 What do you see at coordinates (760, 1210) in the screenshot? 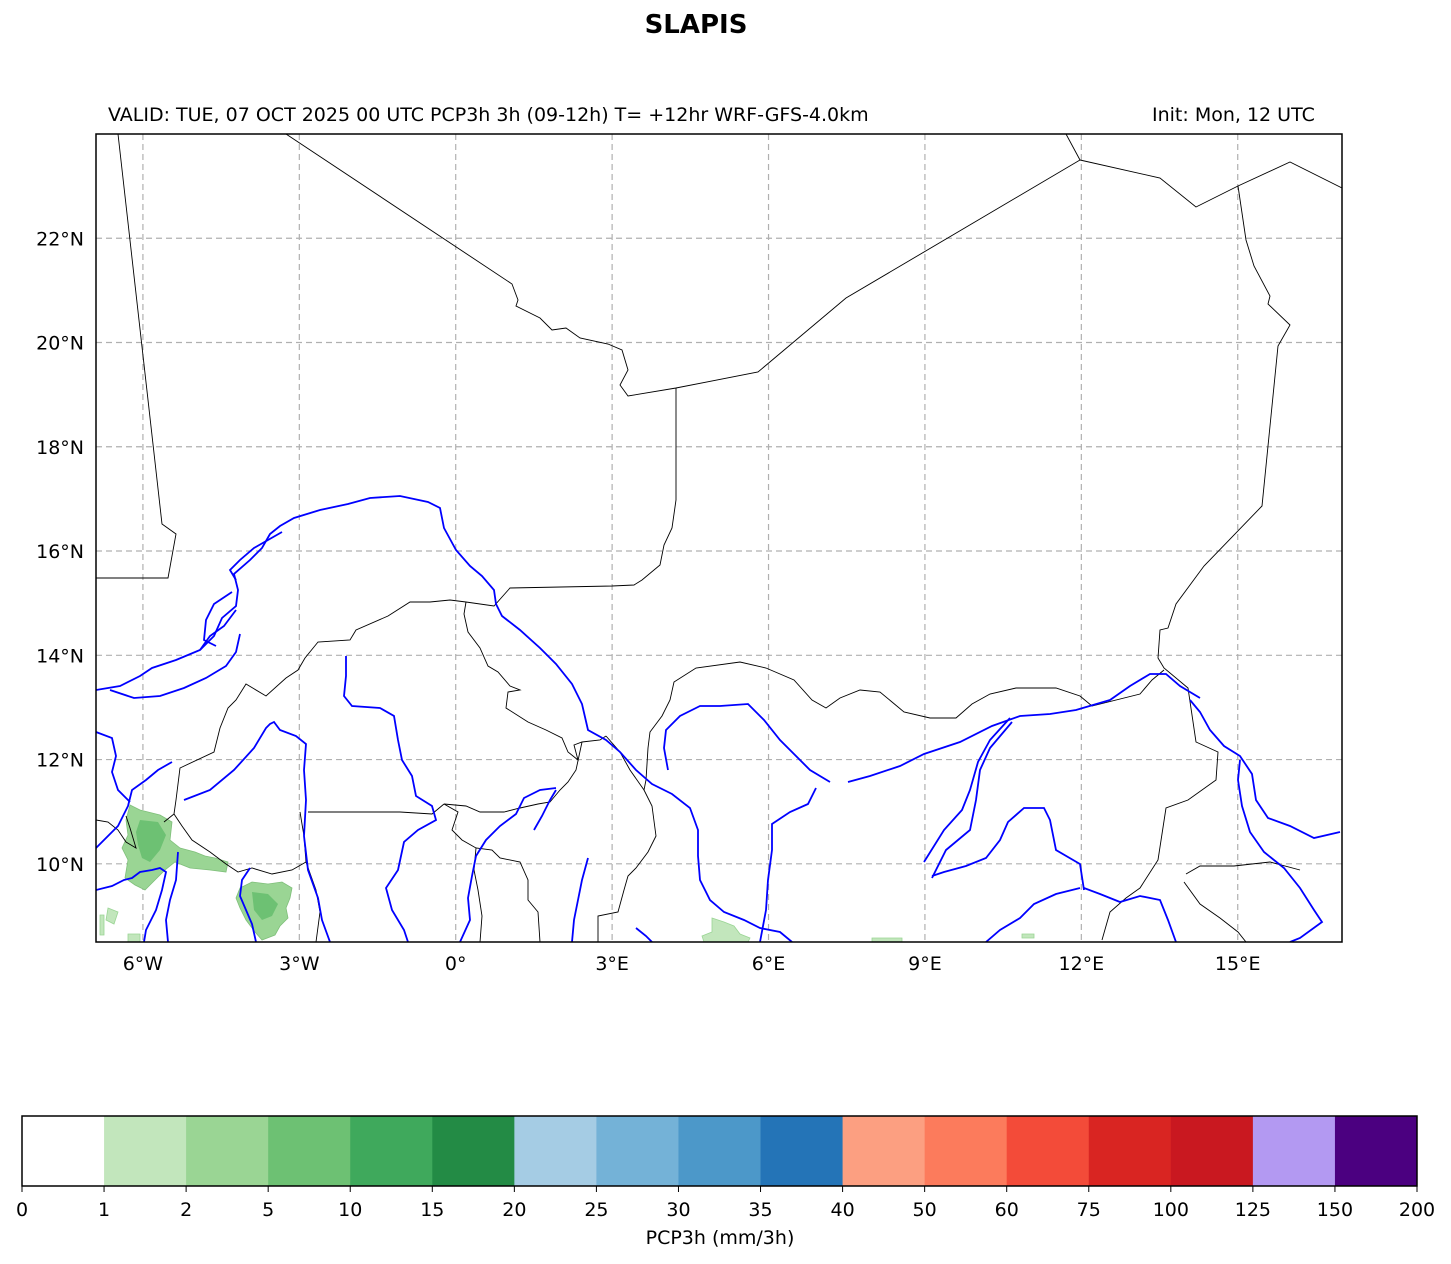
I see `colorbar-tick-label: 35` at bounding box center [760, 1210].